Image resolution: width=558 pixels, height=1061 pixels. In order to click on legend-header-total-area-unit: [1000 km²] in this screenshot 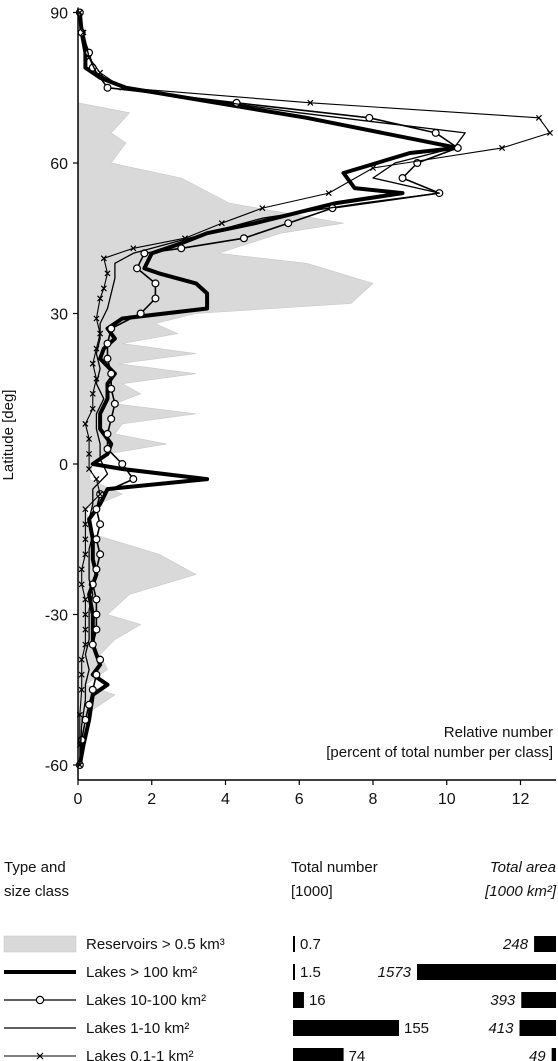, I will do `click(520, 891)`.